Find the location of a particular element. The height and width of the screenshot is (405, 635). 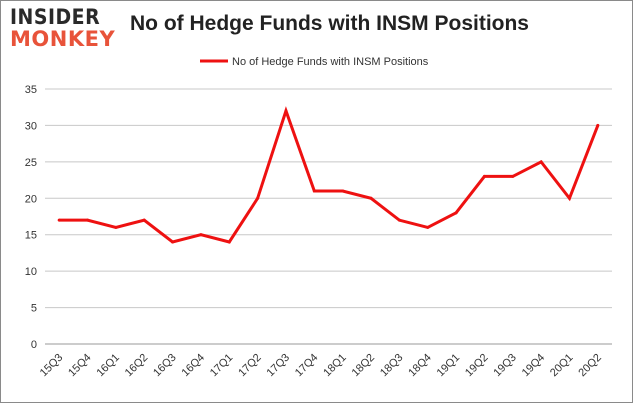

y-tick-label: 35 is located at coordinates (31, 90).